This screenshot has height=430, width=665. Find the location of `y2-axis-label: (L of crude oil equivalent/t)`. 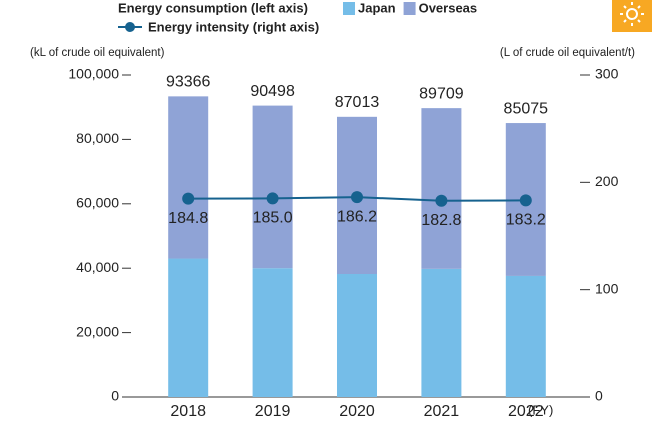

y2-axis-label: (L of crude oil equivalent/t) is located at coordinates (567, 53).